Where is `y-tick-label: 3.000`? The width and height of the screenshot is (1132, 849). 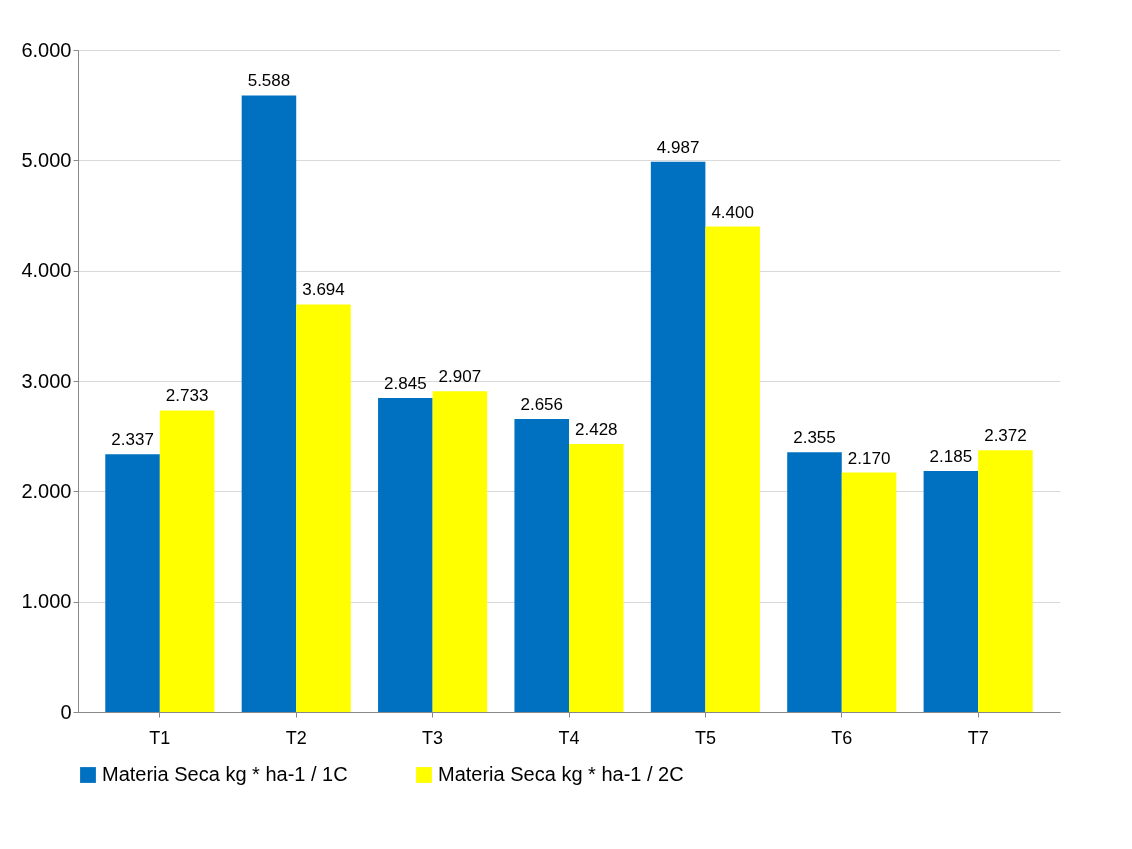
y-tick-label: 3.000 is located at coordinates (46, 380).